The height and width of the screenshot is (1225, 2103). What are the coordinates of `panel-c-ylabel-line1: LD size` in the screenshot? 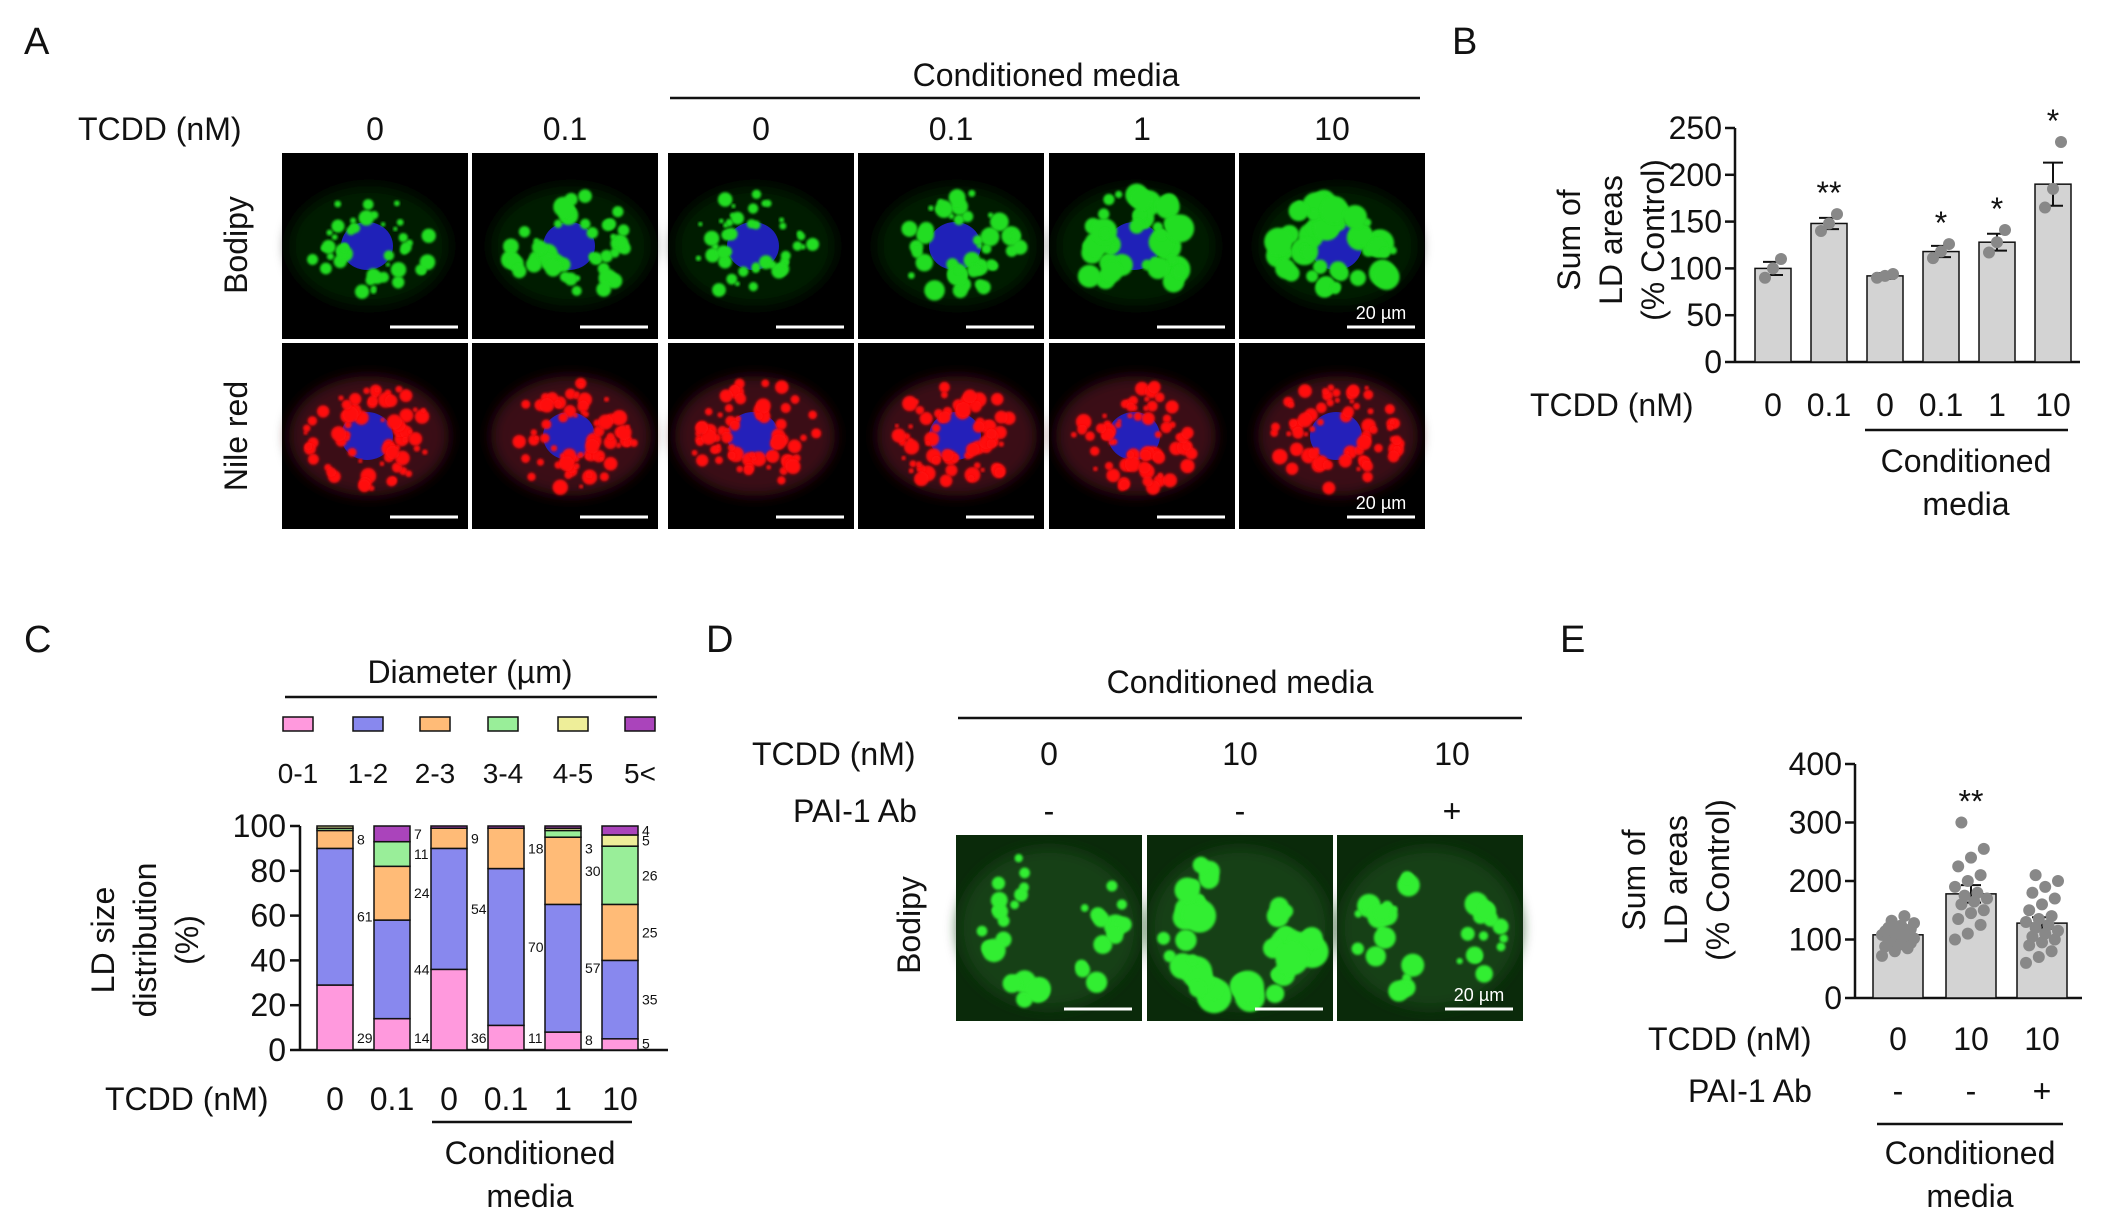 It's located at (103, 940).